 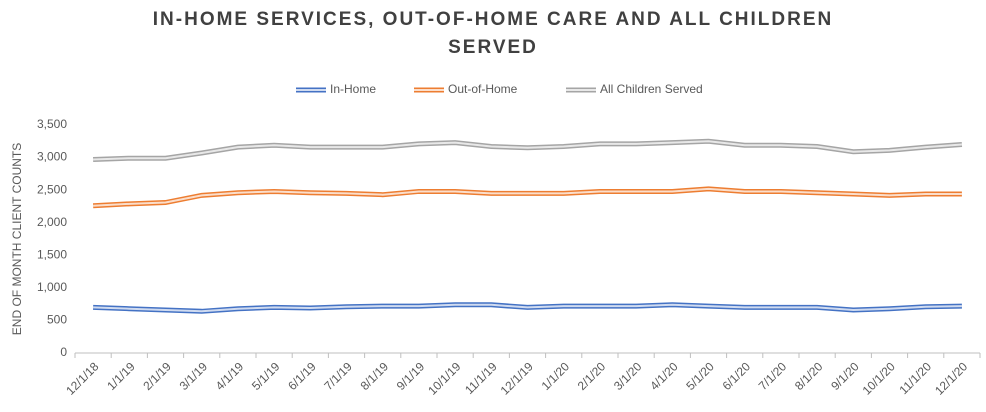 I want to click on x-tick-label: 12/1/20, so click(x=951, y=378).